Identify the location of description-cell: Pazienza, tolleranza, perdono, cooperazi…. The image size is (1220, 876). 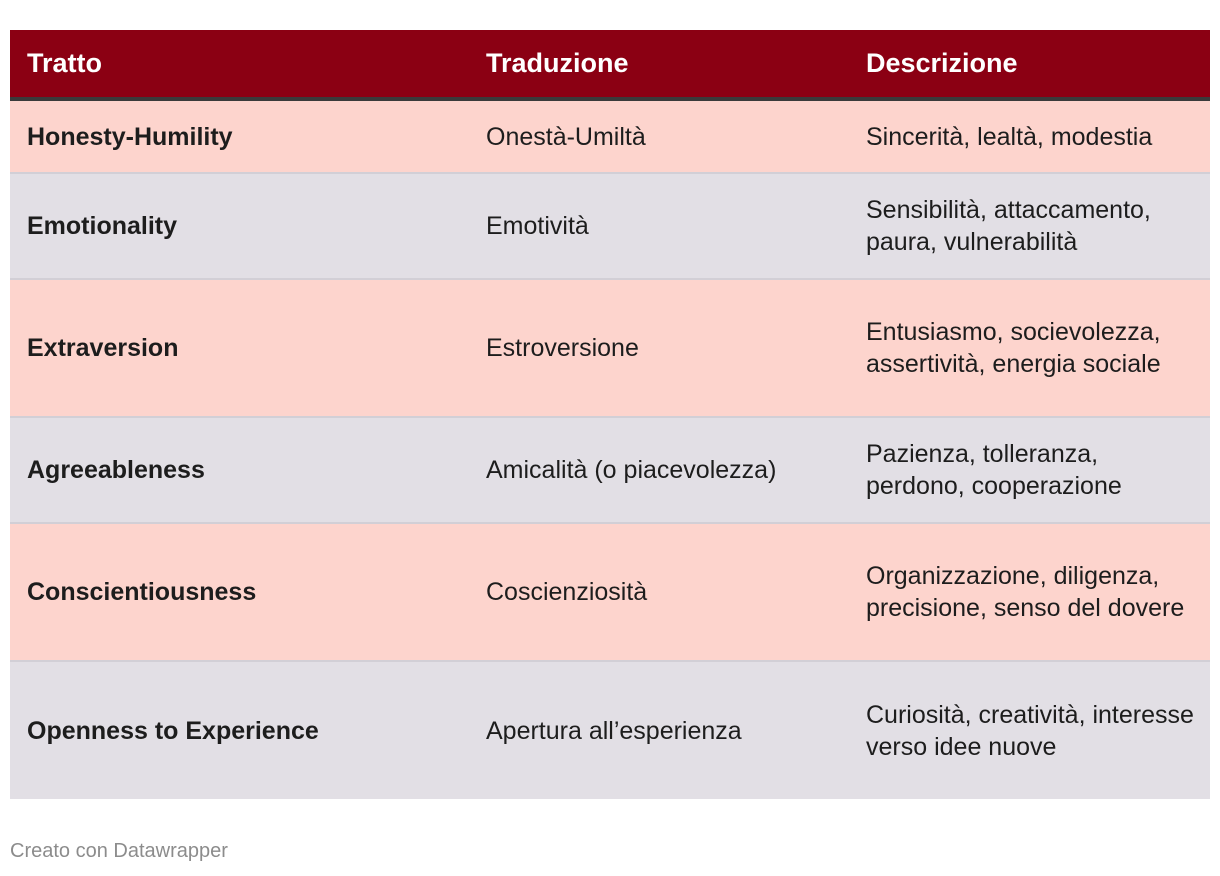
(1029, 470).